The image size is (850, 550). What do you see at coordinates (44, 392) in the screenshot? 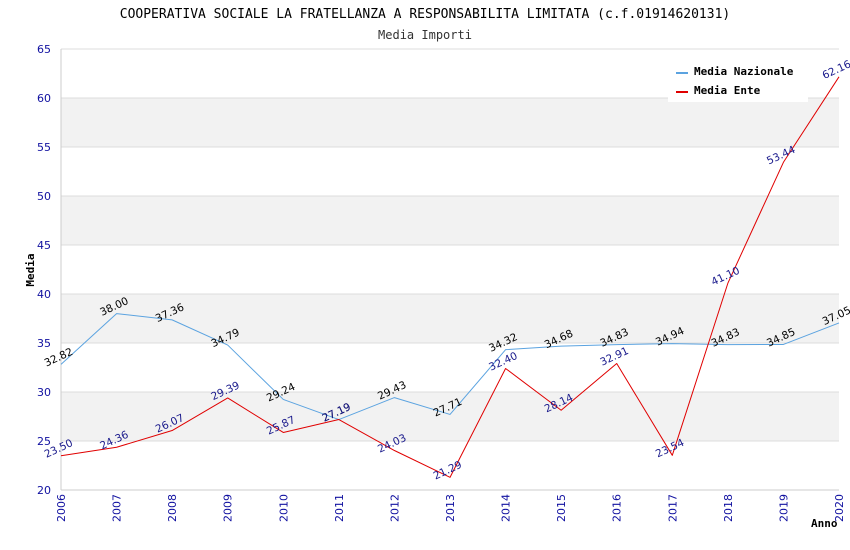
I see `y-tick-label: 30` at bounding box center [44, 392].